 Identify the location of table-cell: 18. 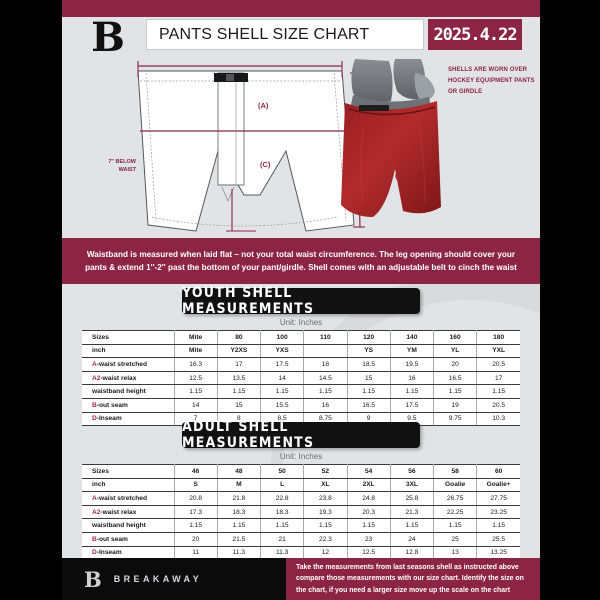
(325, 364).